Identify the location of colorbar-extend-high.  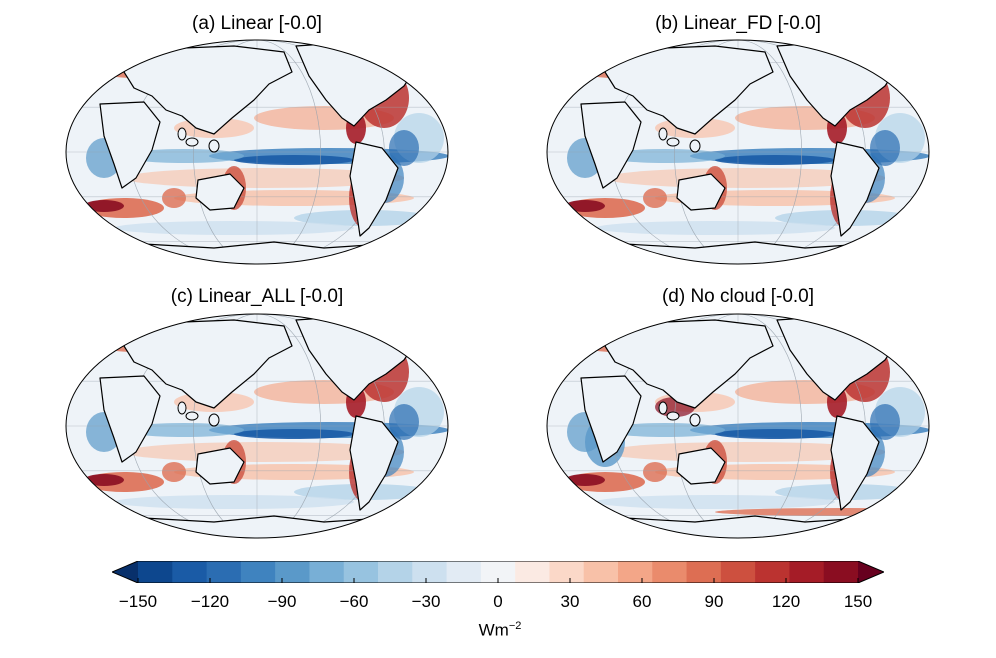
(871, 572).